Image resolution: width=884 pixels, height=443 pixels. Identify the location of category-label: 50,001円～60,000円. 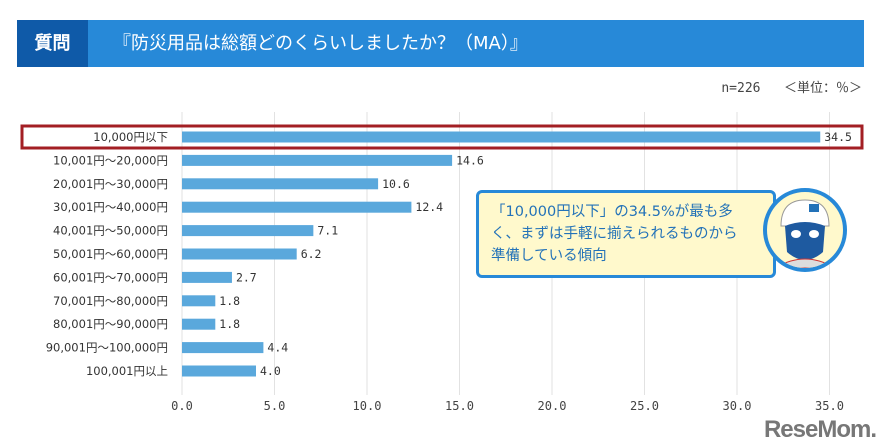
(110, 254).